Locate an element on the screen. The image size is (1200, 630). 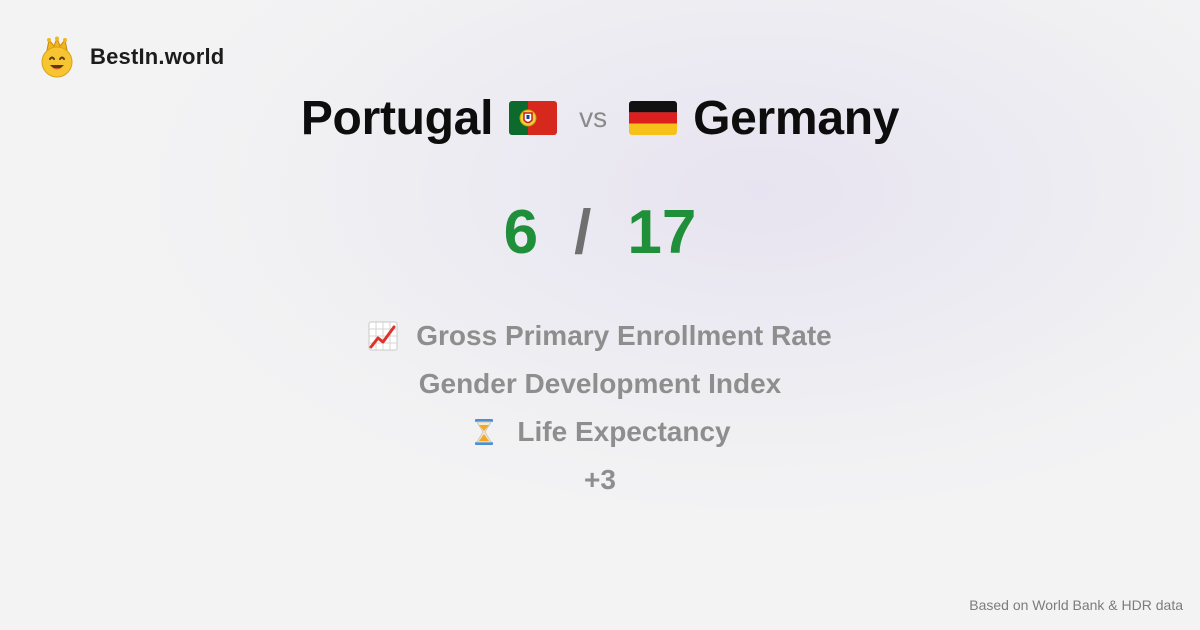
hourglass-icon is located at coordinates (484, 432).